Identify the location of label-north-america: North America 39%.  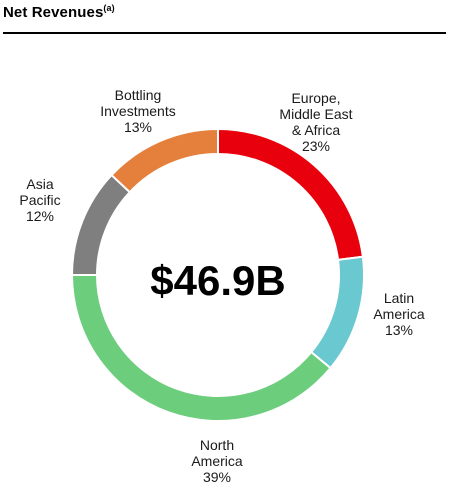
(217, 461).